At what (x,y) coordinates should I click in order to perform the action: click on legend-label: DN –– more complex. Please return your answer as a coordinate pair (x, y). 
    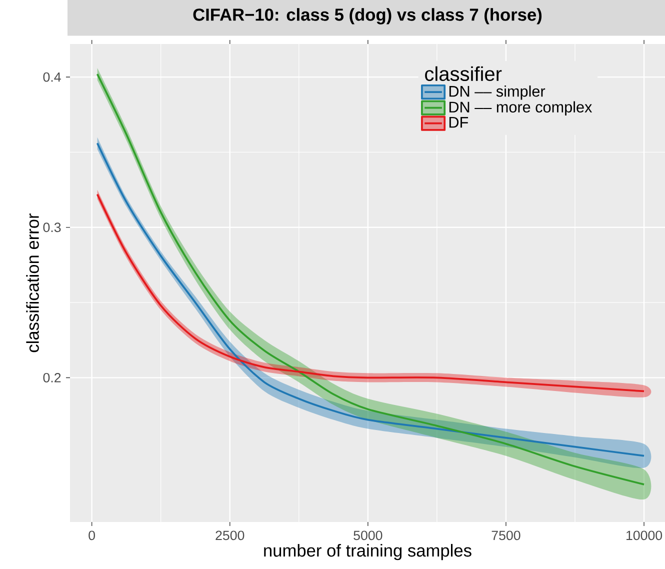
    Looking at the image, I should click on (520, 108).